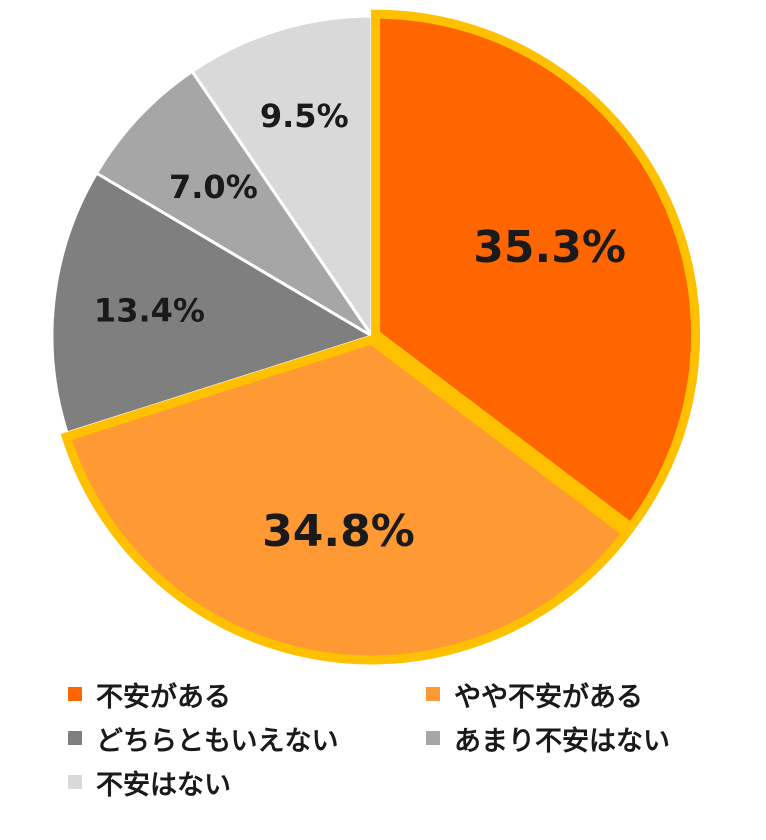  What do you see at coordinates (213, 187) in the screenshot?
I see `pie-data-label-3: 7.0%` at bounding box center [213, 187].